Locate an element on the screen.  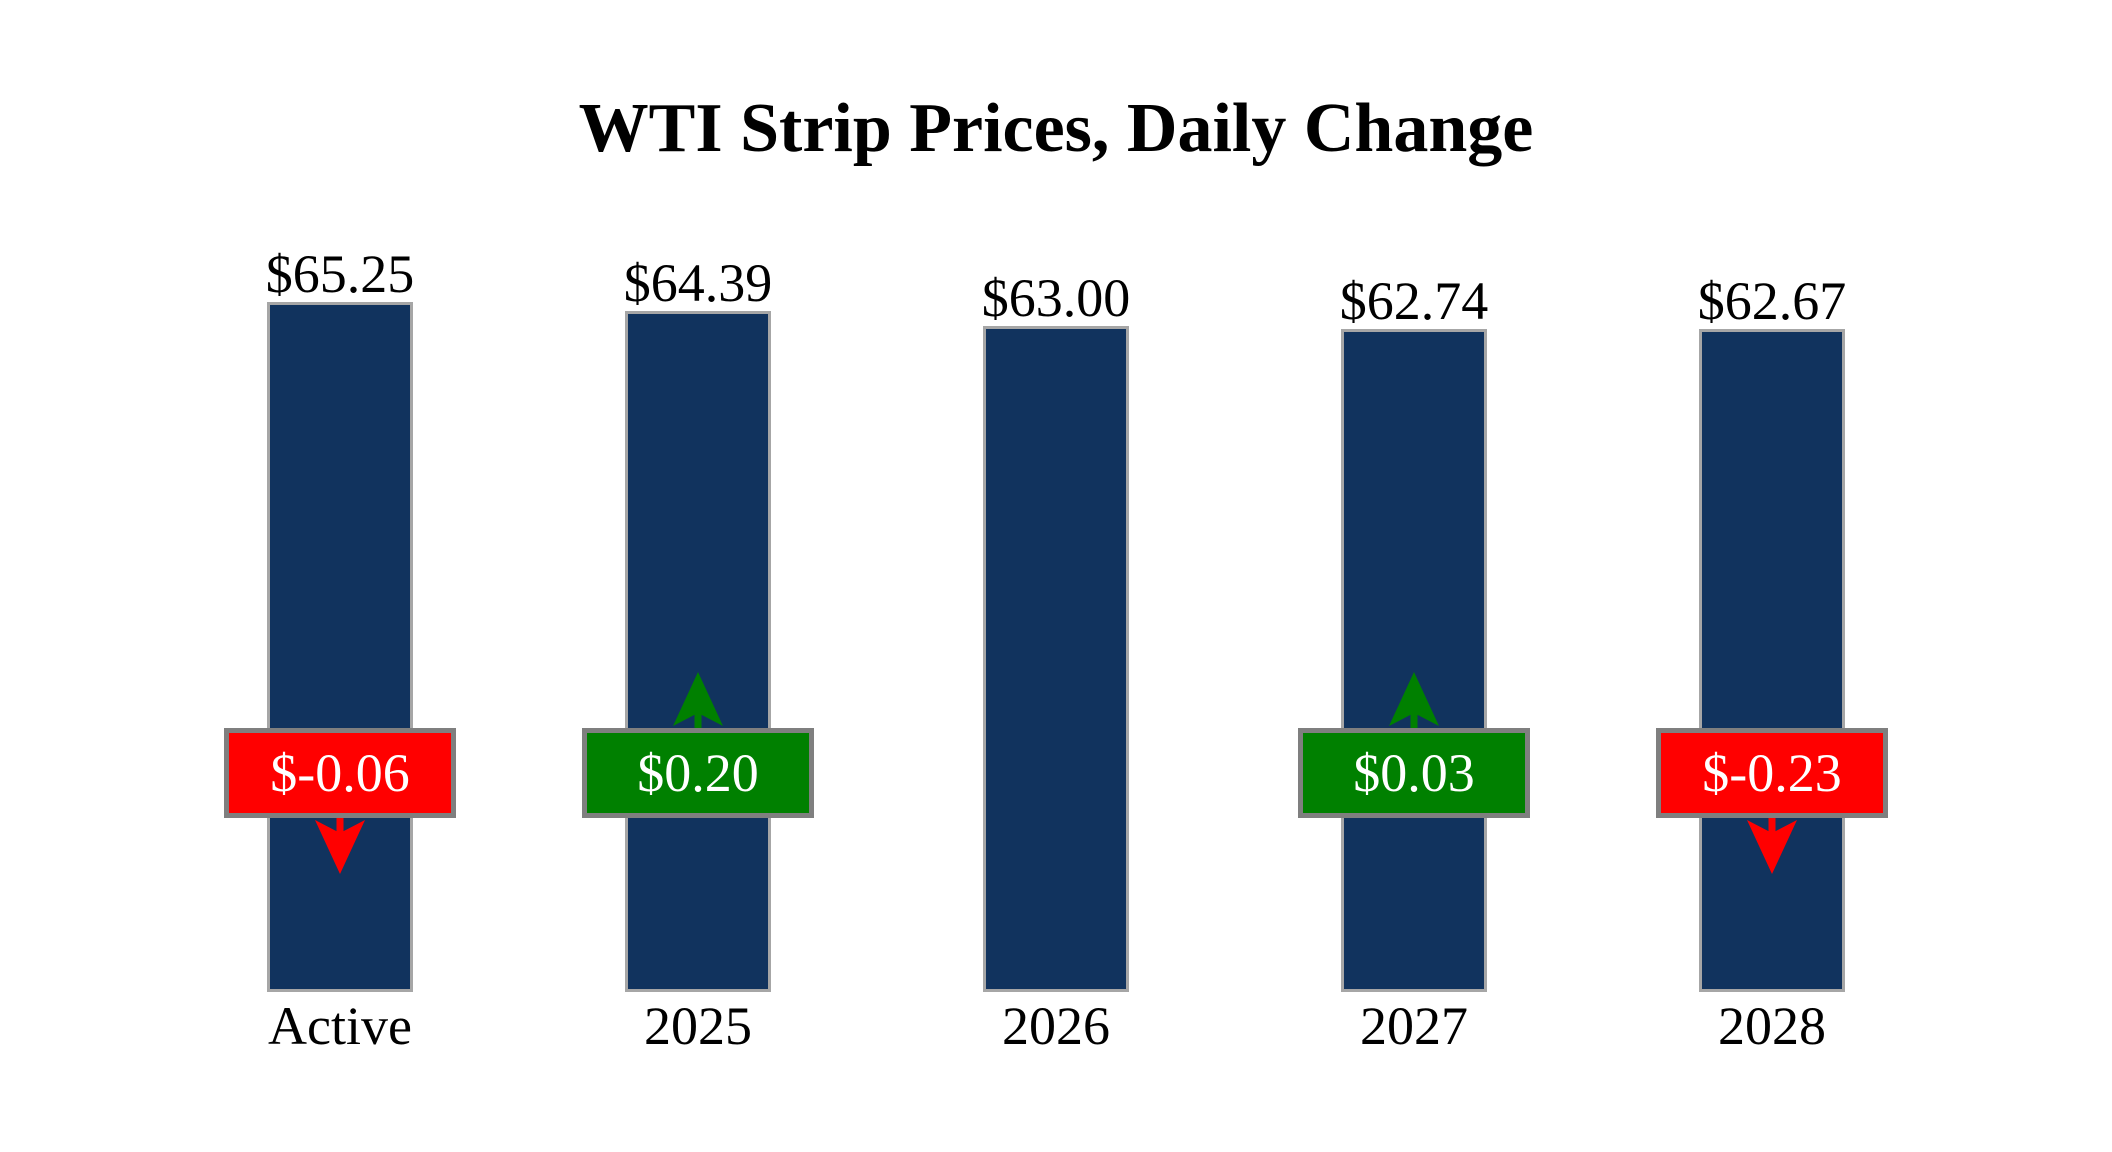
category-label: 2026 is located at coordinates (1056, 1026).